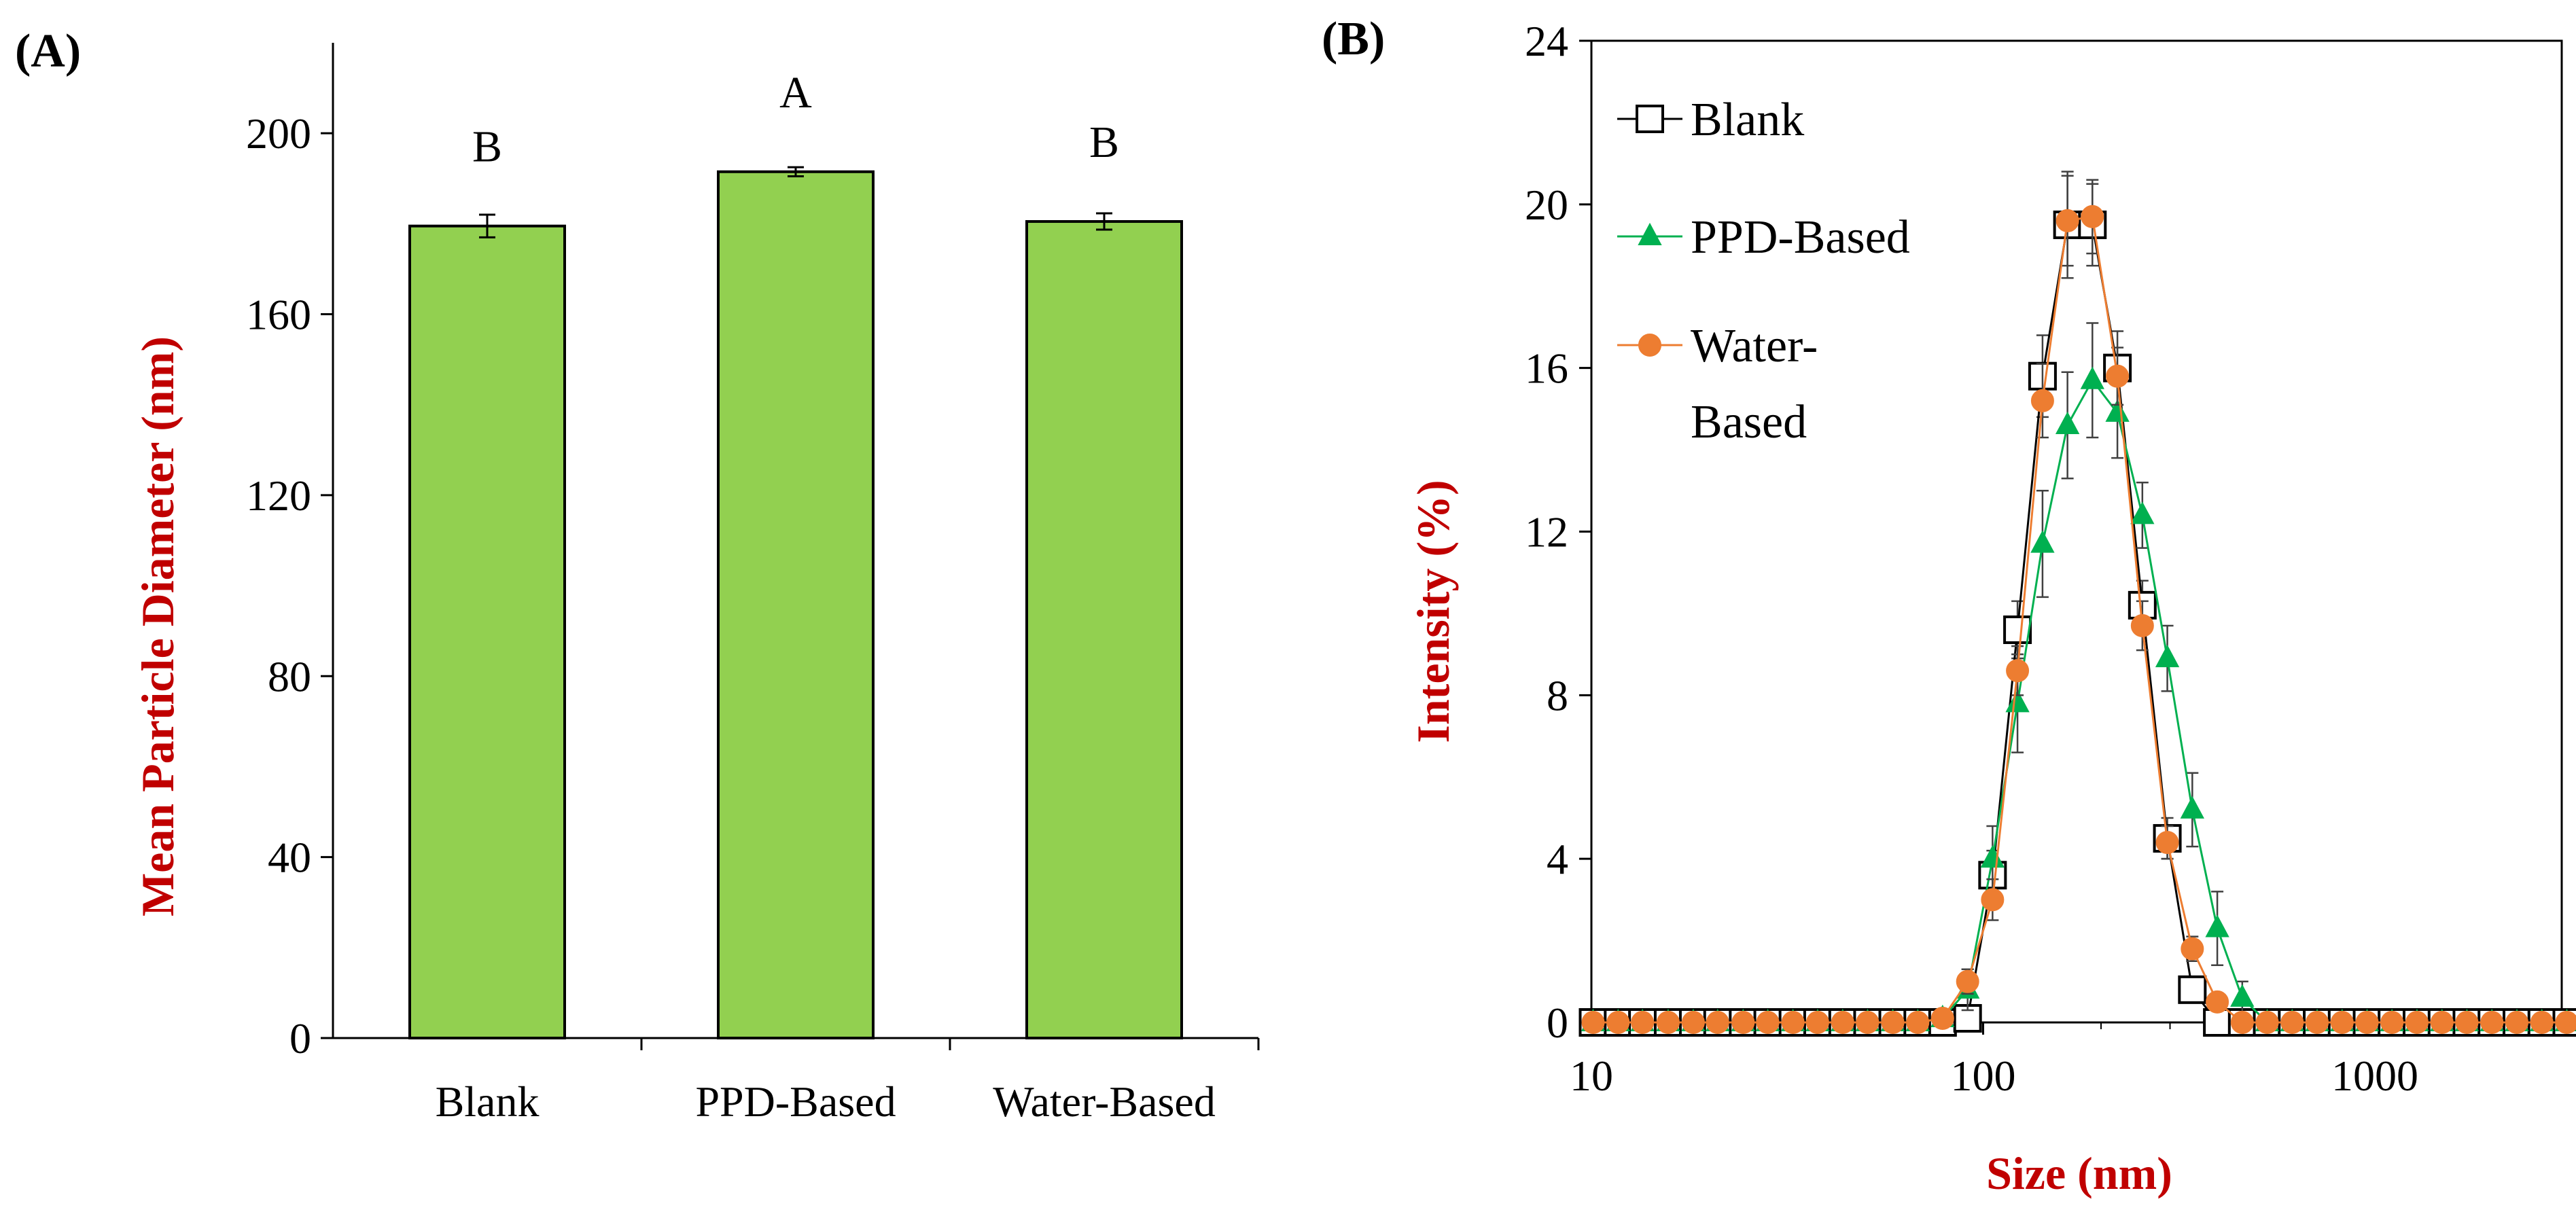 The height and width of the screenshot is (1214, 2576). Describe the element at coordinates (1749, 422) in the screenshot. I see `legend-label: Based` at that location.